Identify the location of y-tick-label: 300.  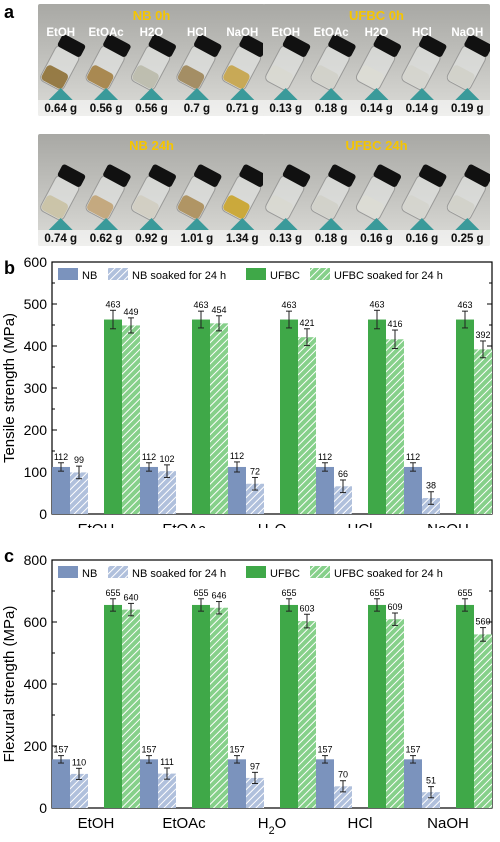
(36, 388).